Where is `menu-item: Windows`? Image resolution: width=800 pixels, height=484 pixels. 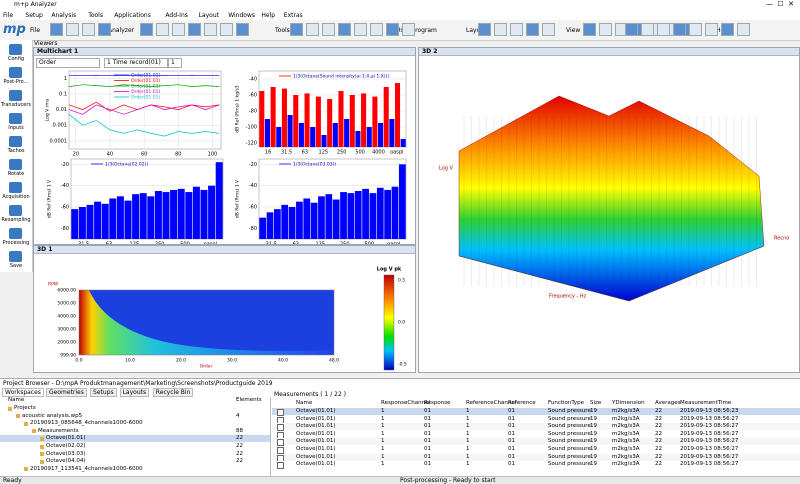
menu-item: Windows is located at coordinates (241, 15).